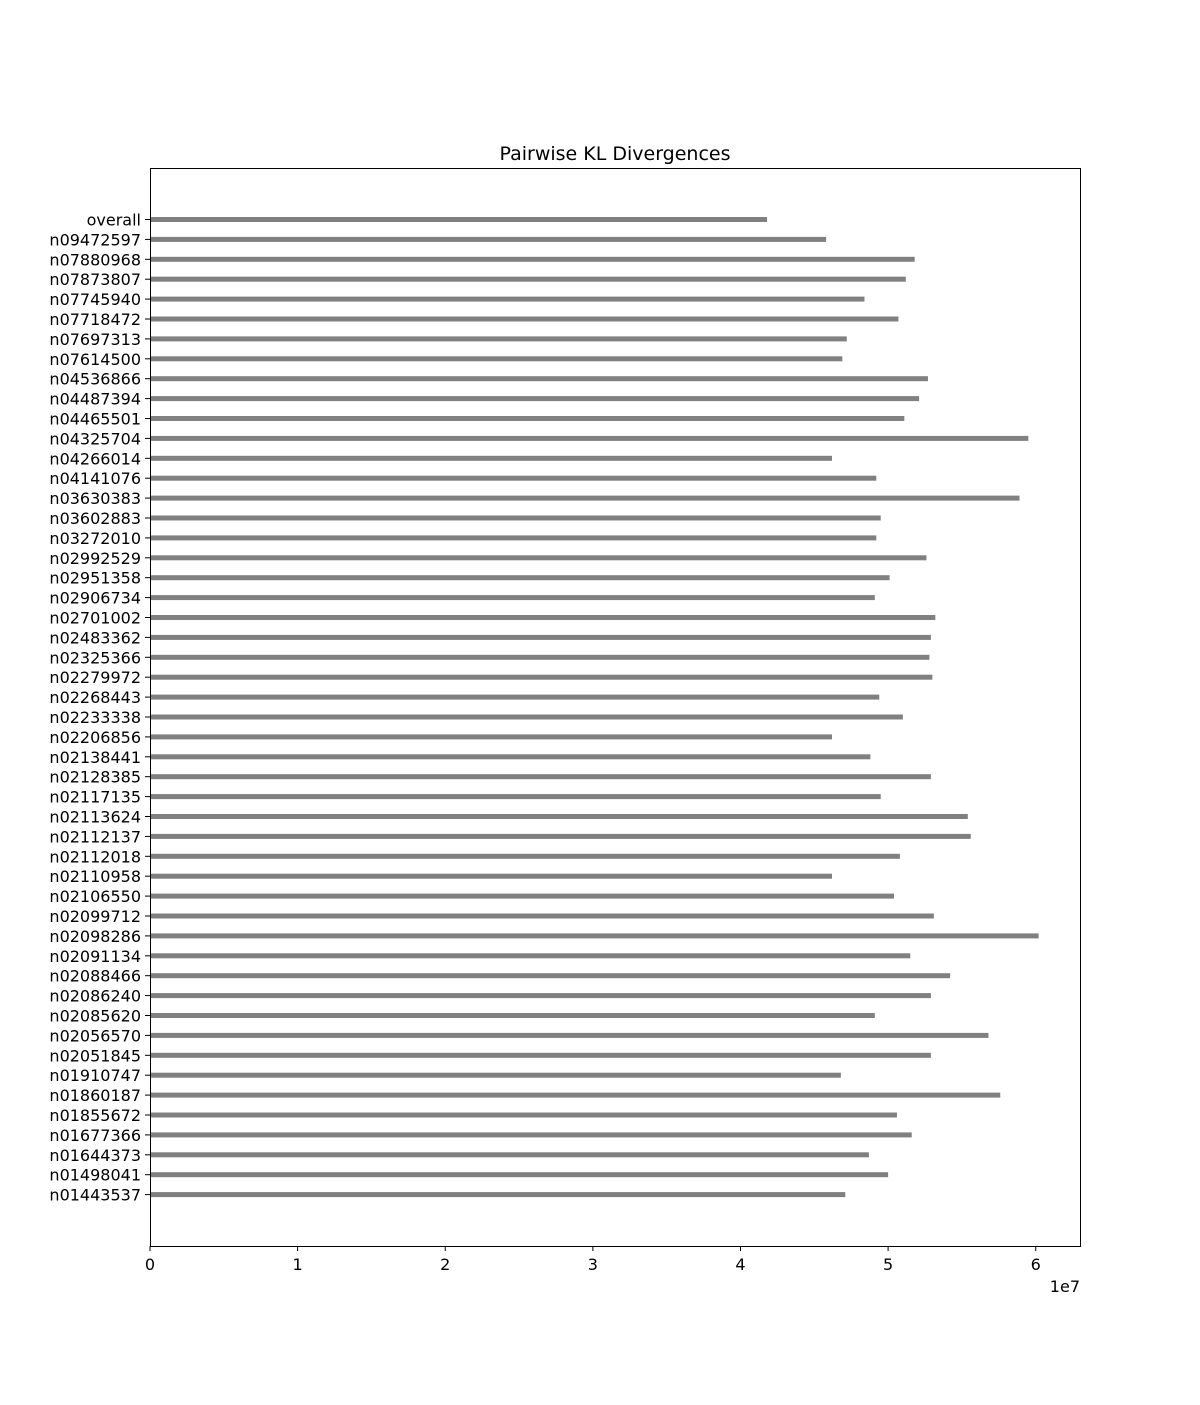 The width and height of the screenshot is (1200, 1405). Describe the element at coordinates (515, 518) in the screenshot. I see `bar-n03602883` at that location.